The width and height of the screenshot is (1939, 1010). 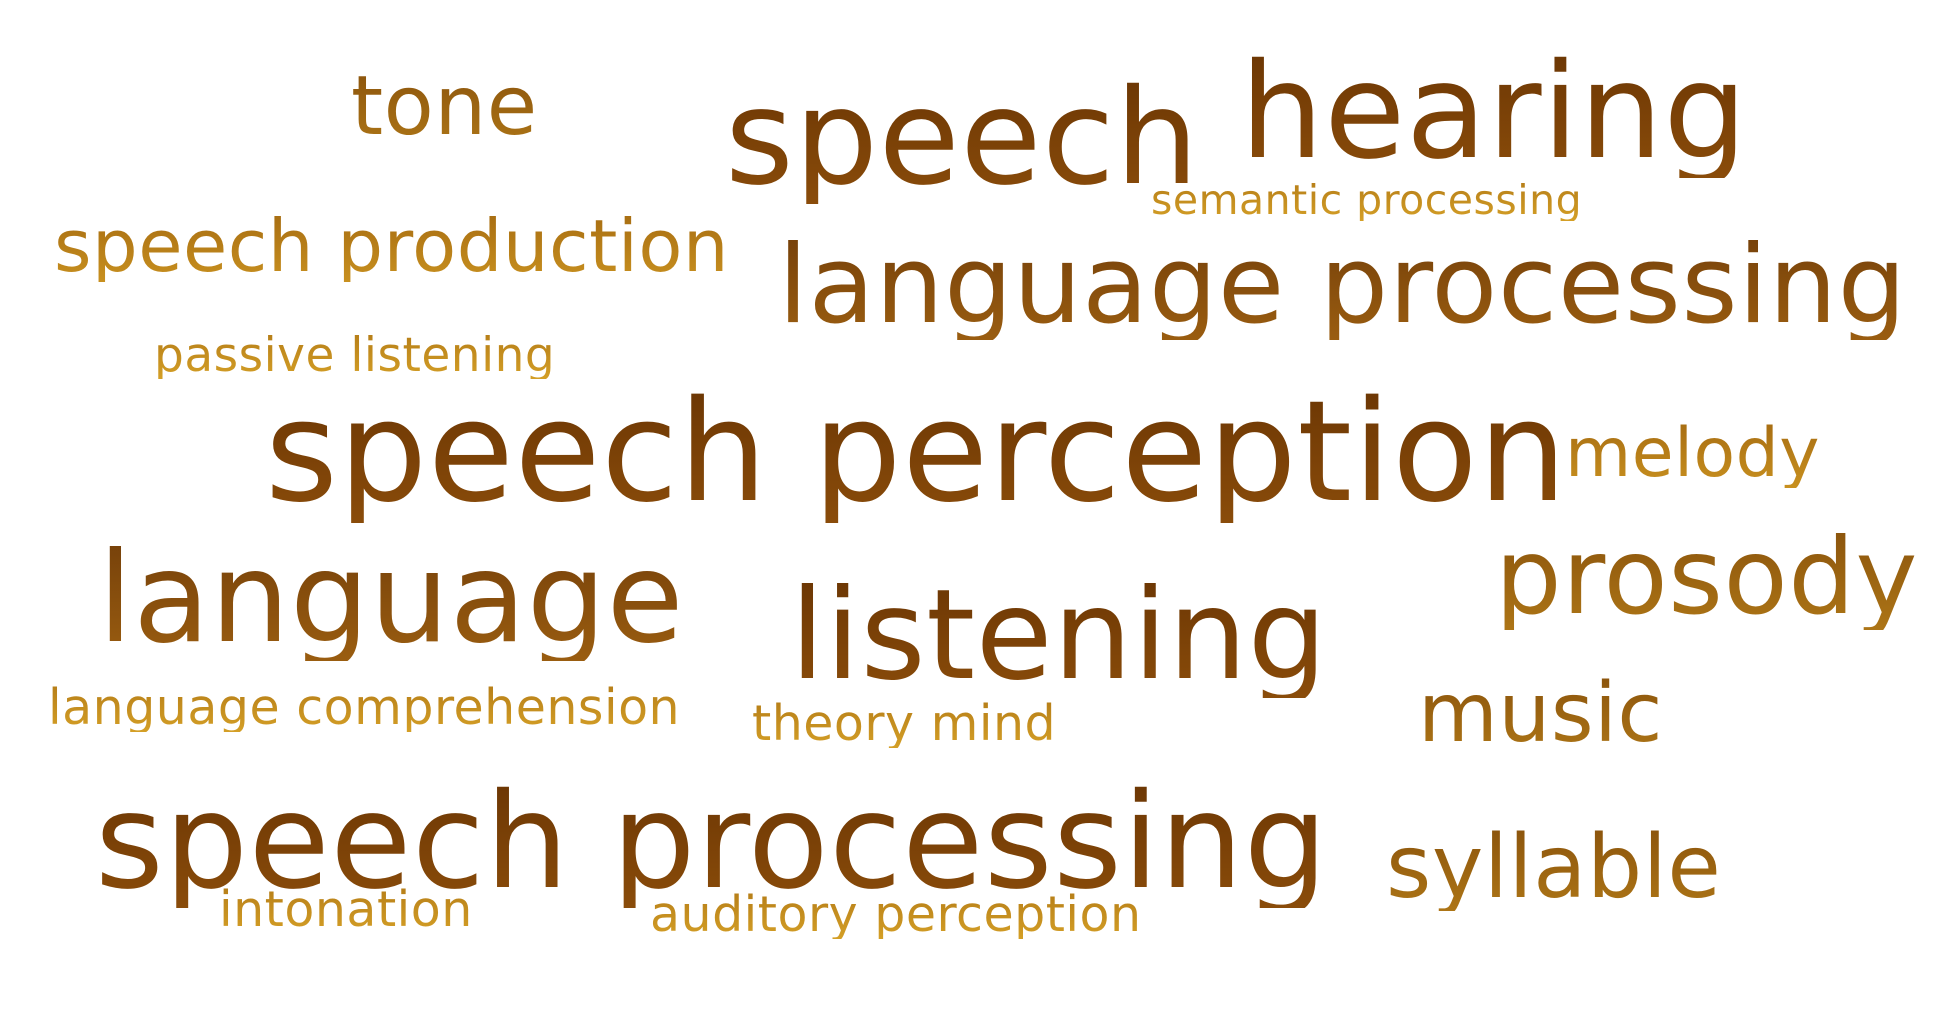 I want to click on word-hearing: hearing, so click(x=1494, y=112).